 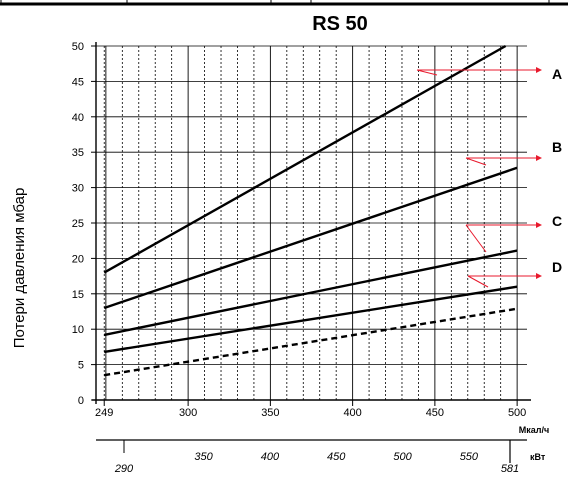 I want to click on secondary-tick-label: 550, so click(x=469, y=457).